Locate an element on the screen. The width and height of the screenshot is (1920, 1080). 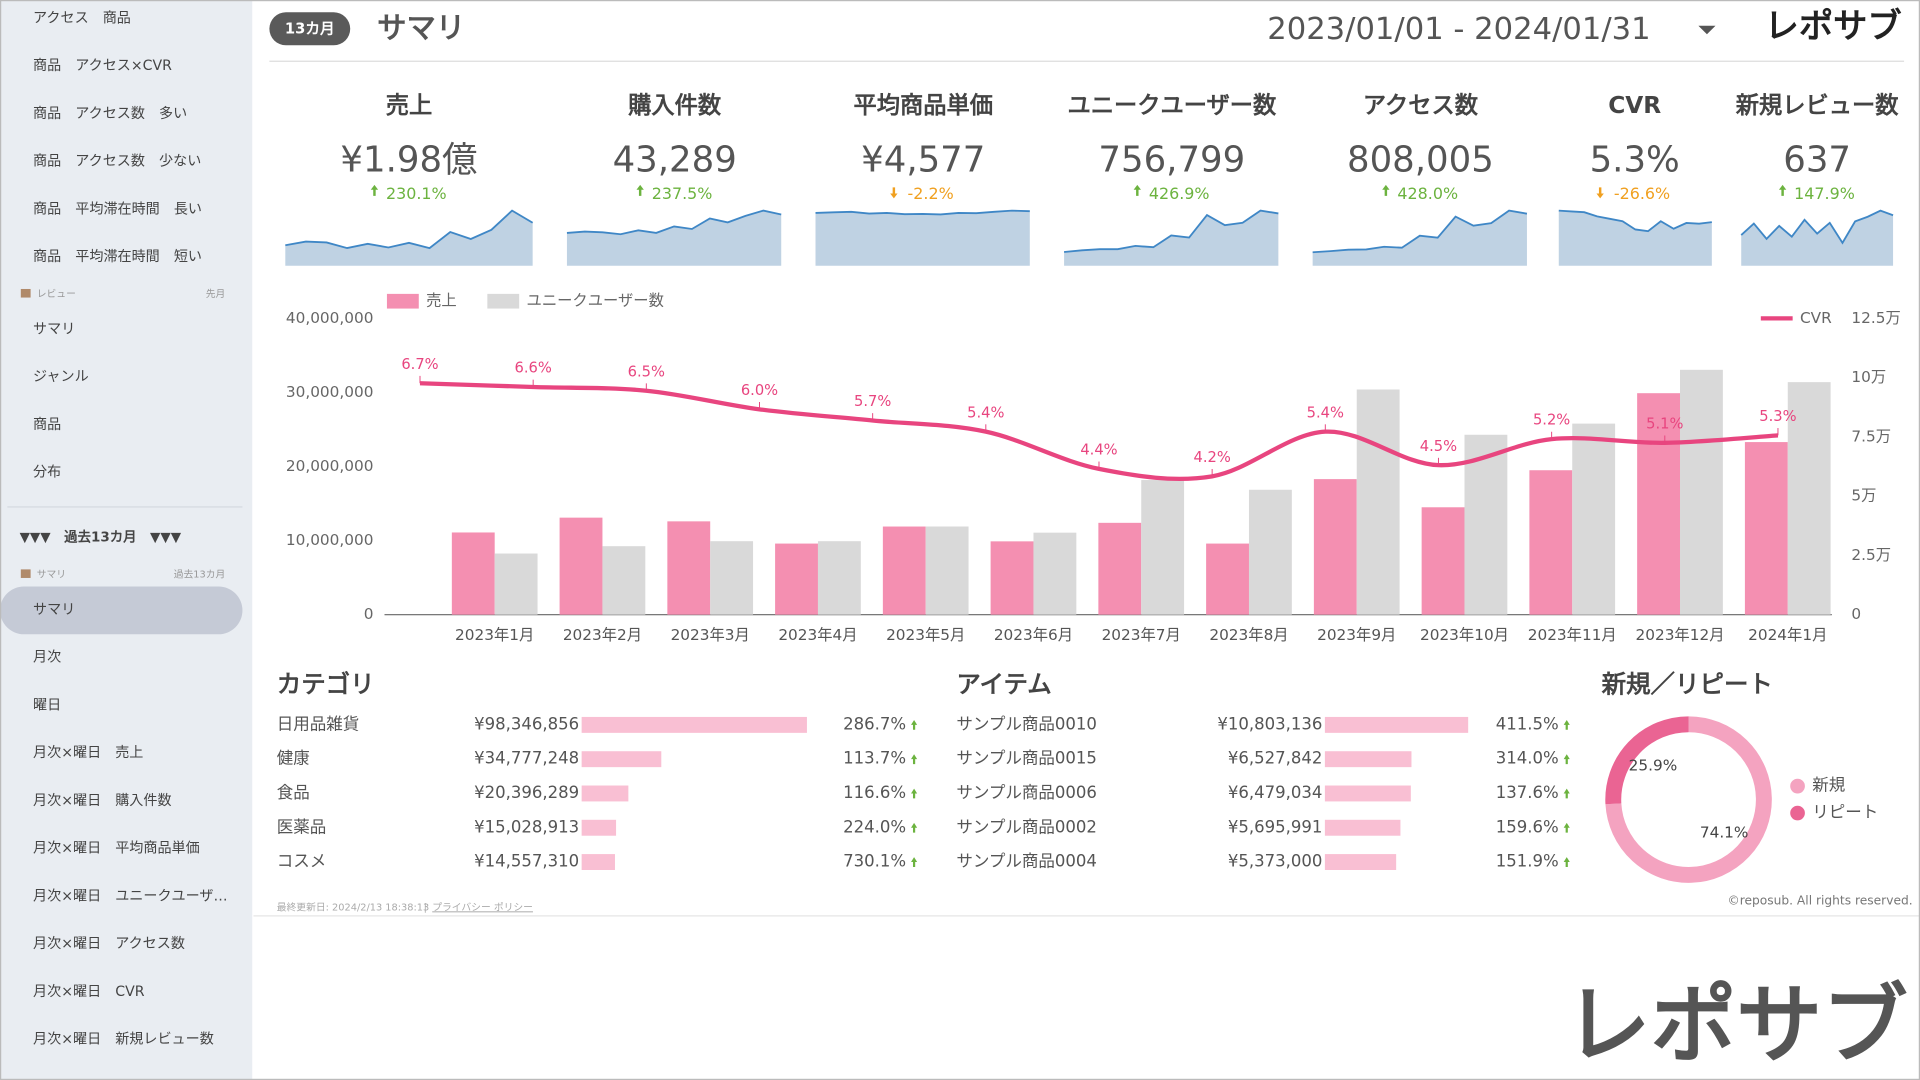
row-amount: ¥5,695,991 is located at coordinates (1275, 826).